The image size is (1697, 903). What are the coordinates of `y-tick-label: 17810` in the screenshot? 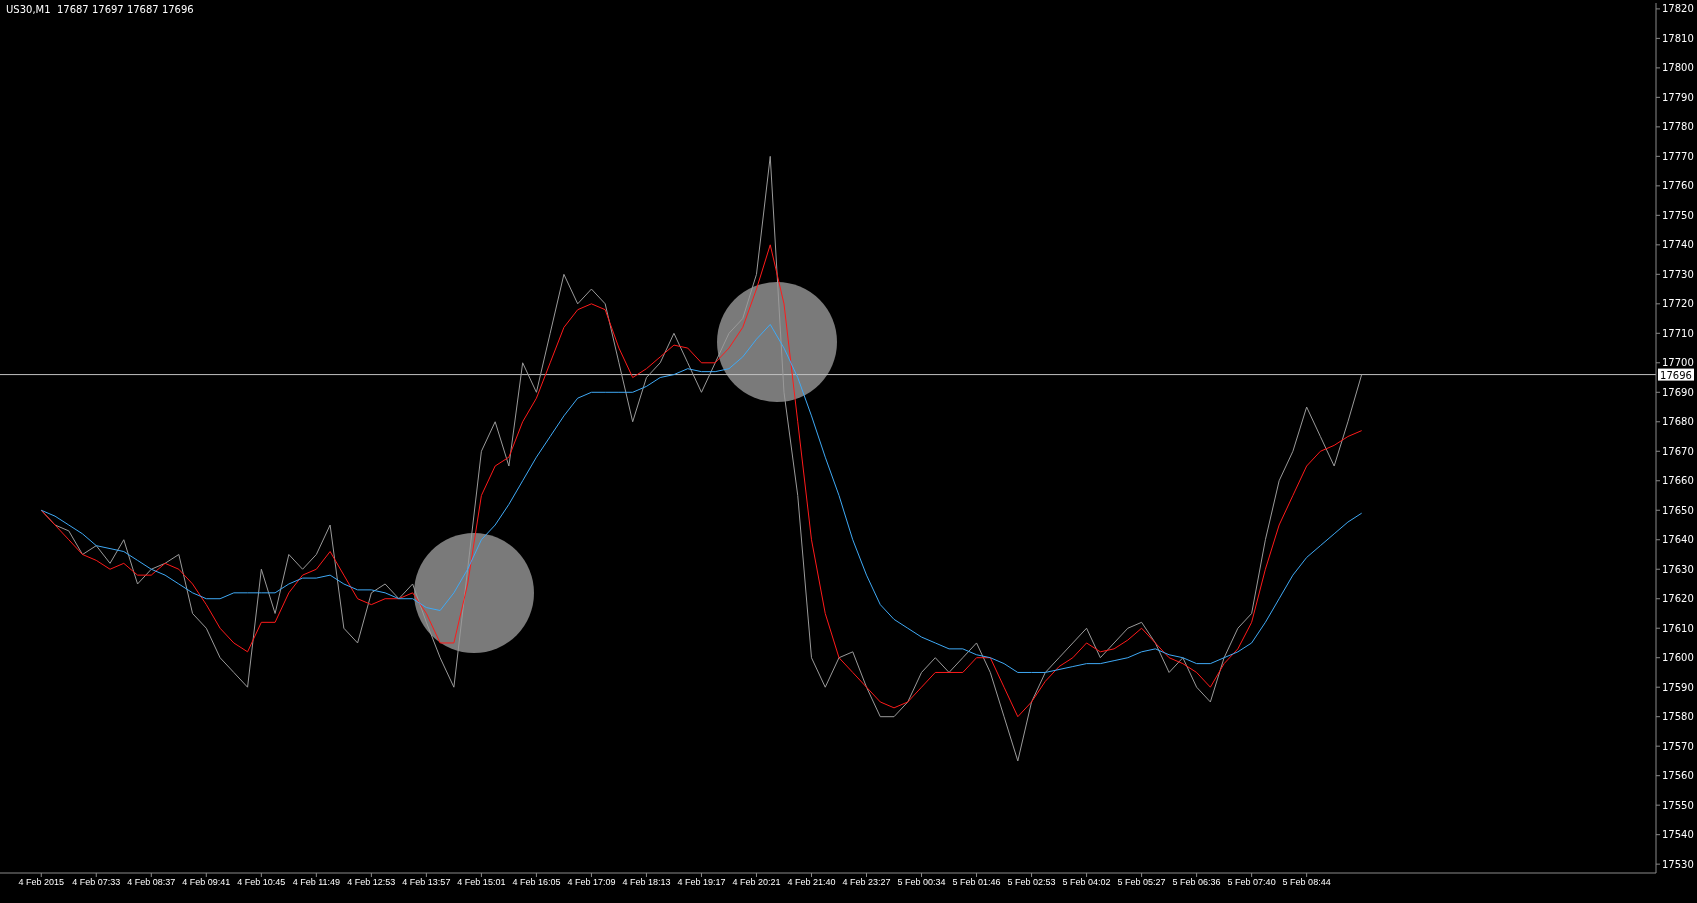 It's located at (1678, 38).